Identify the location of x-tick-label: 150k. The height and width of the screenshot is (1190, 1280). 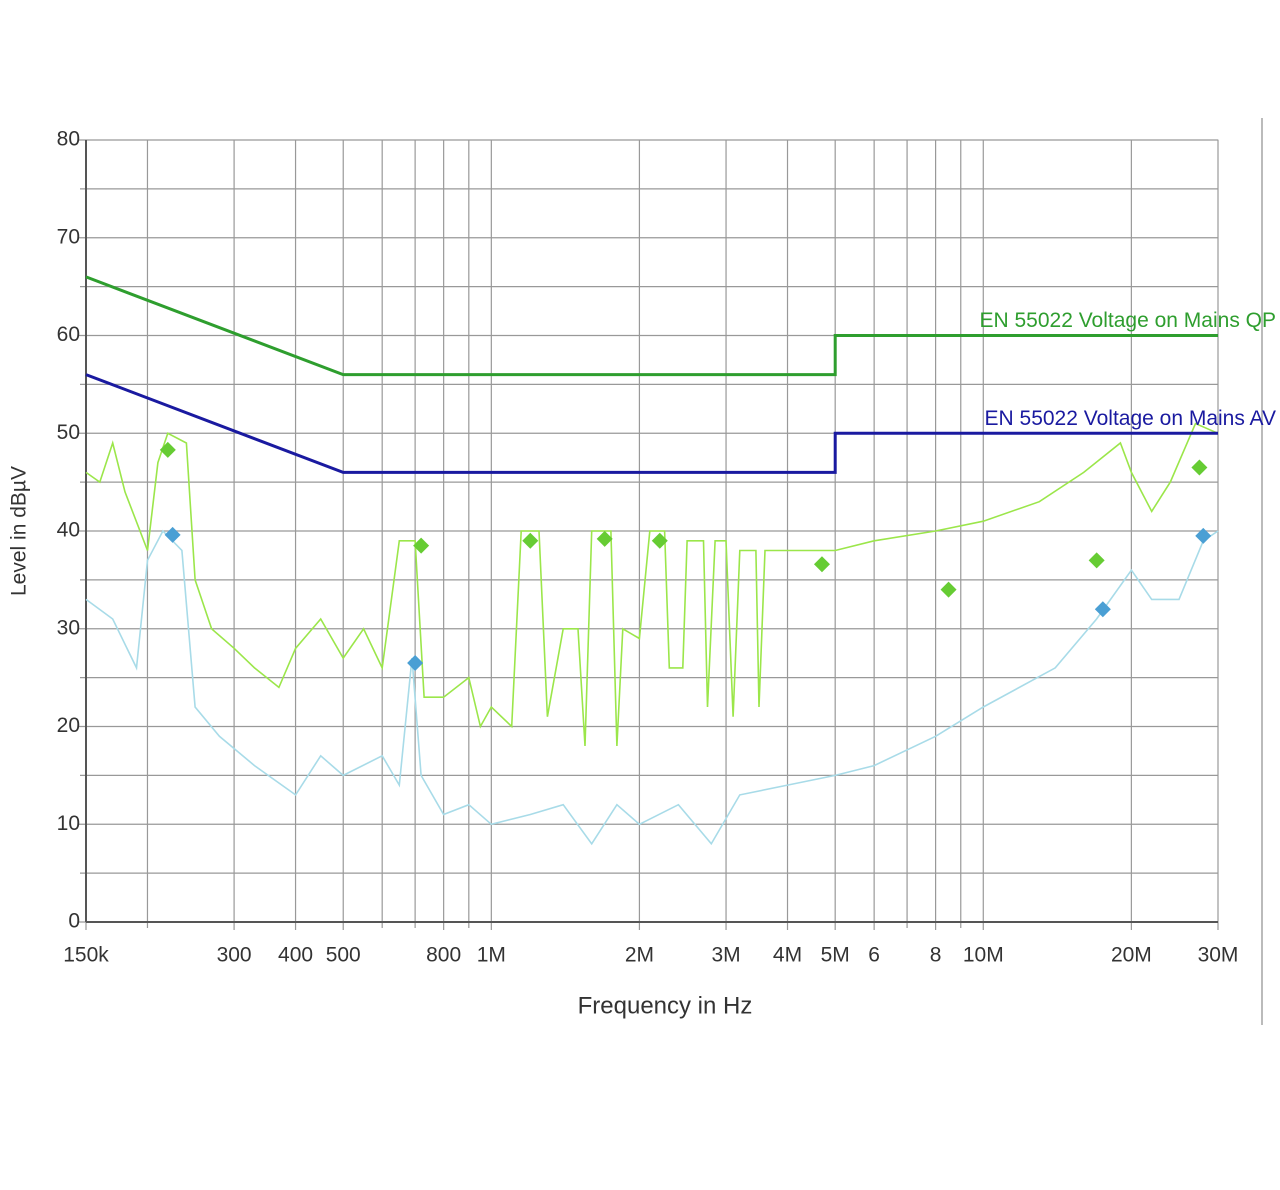
(86, 955).